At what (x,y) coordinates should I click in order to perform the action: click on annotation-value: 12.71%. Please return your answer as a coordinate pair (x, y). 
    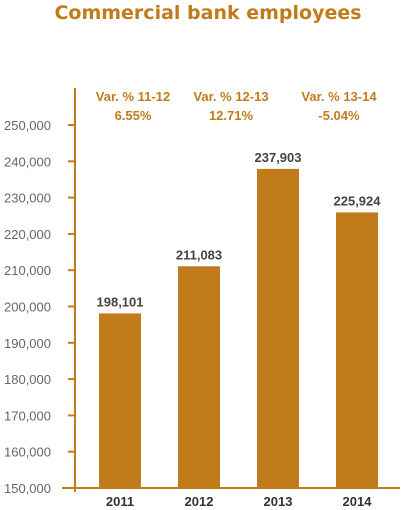
    Looking at the image, I should click on (231, 115).